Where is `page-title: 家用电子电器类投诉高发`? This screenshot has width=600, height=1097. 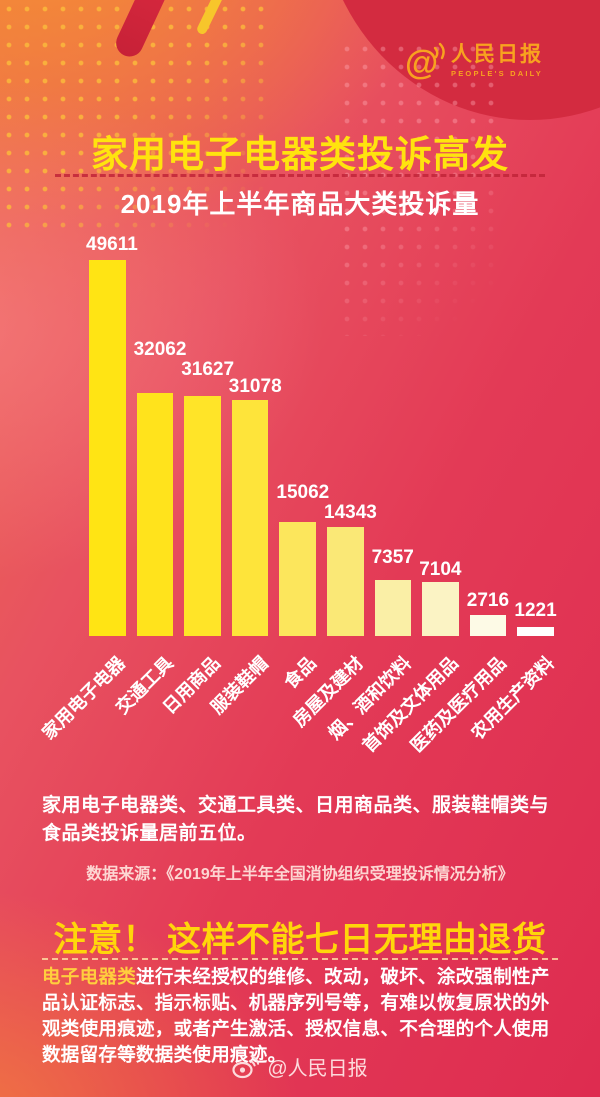 page-title: 家用电子电器类投诉高发 is located at coordinates (300, 154).